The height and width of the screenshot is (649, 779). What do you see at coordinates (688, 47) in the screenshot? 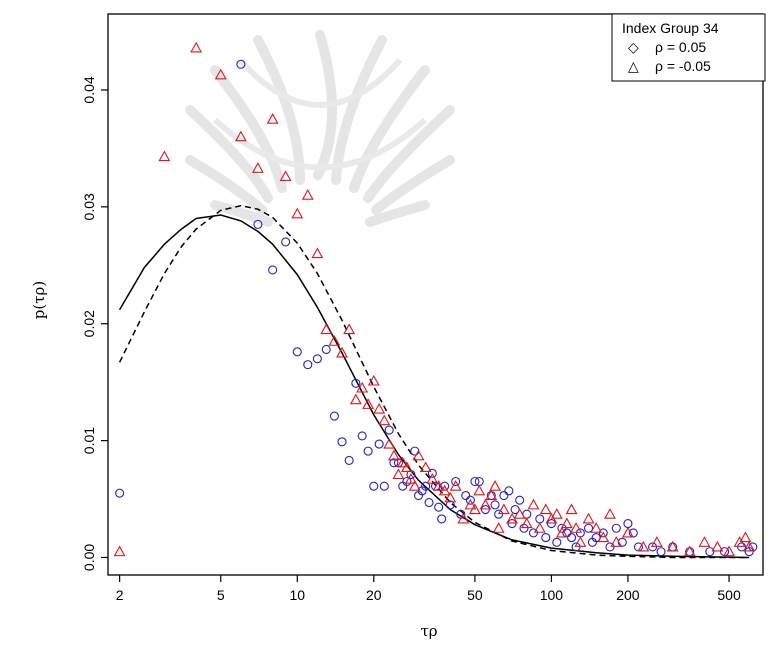
I see `legend-box` at bounding box center [688, 47].